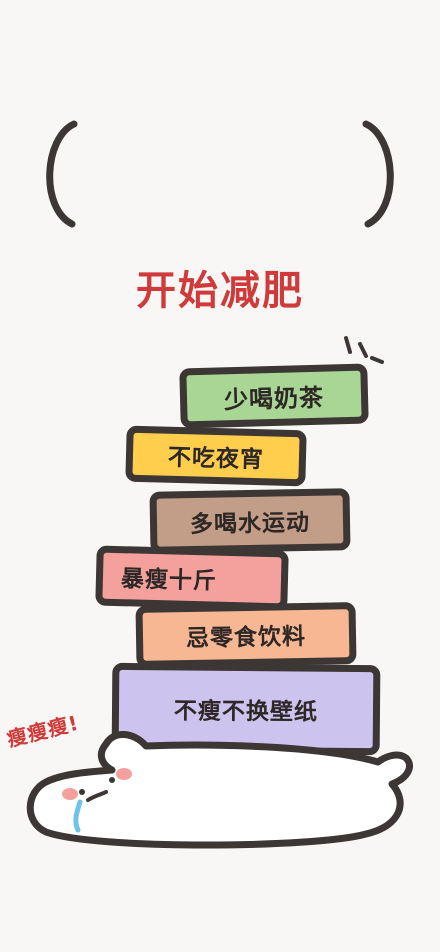  What do you see at coordinates (192, 578) in the screenshot?
I see `book-lose-ten-jin: 暴瘦十斤` at bounding box center [192, 578].